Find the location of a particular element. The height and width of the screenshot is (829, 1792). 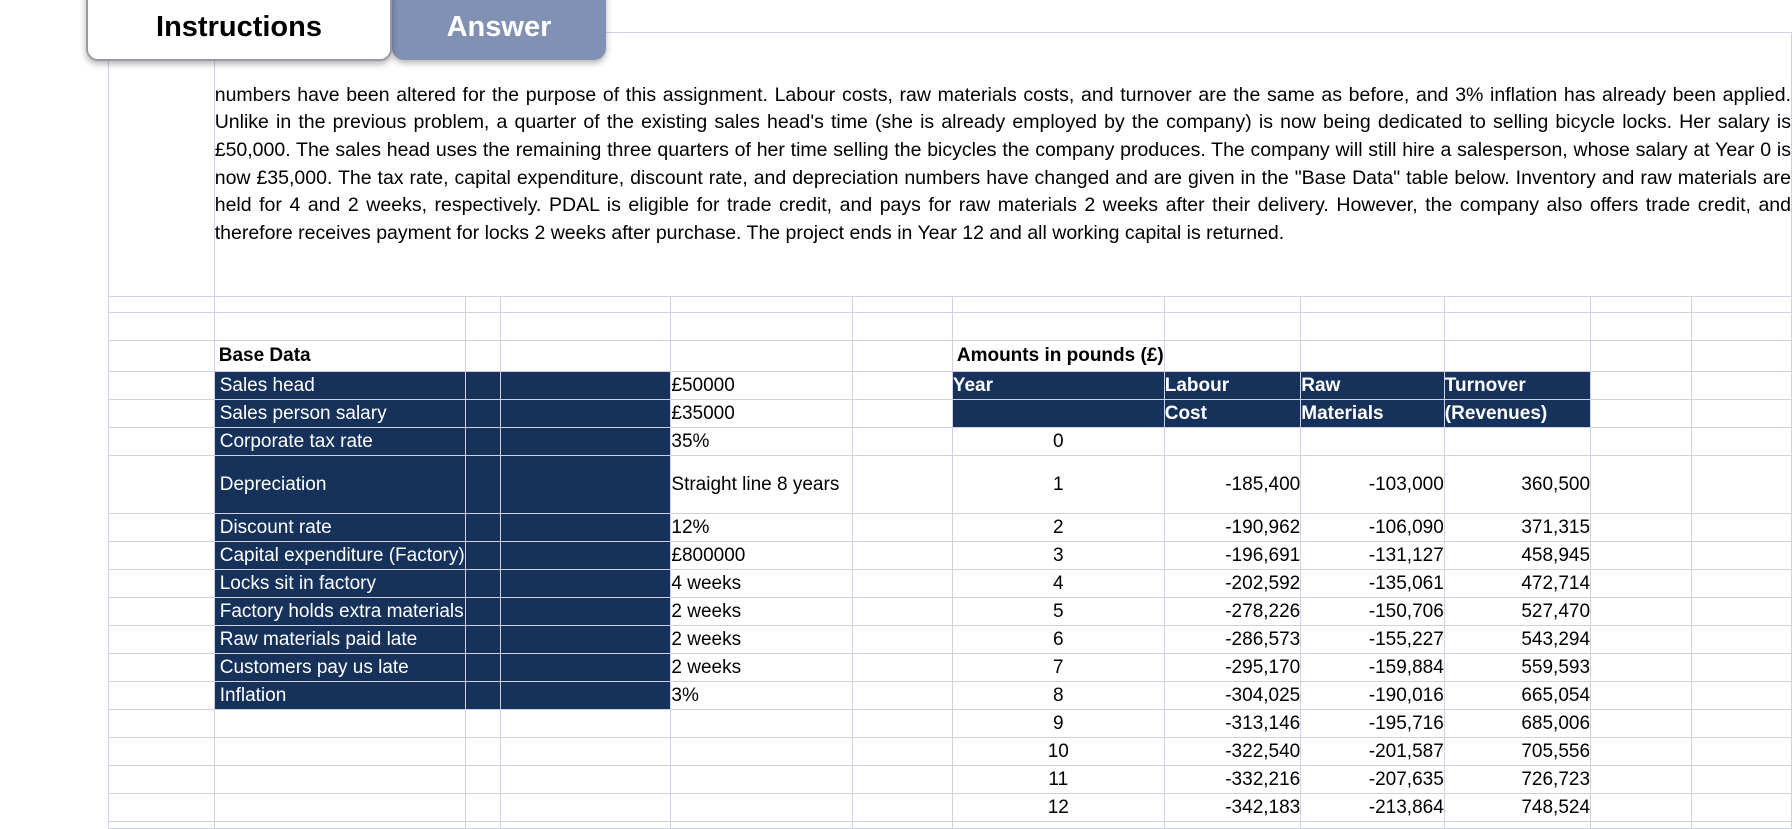

turnover-cell: 726,723 is located at coordinates (1517, 779).